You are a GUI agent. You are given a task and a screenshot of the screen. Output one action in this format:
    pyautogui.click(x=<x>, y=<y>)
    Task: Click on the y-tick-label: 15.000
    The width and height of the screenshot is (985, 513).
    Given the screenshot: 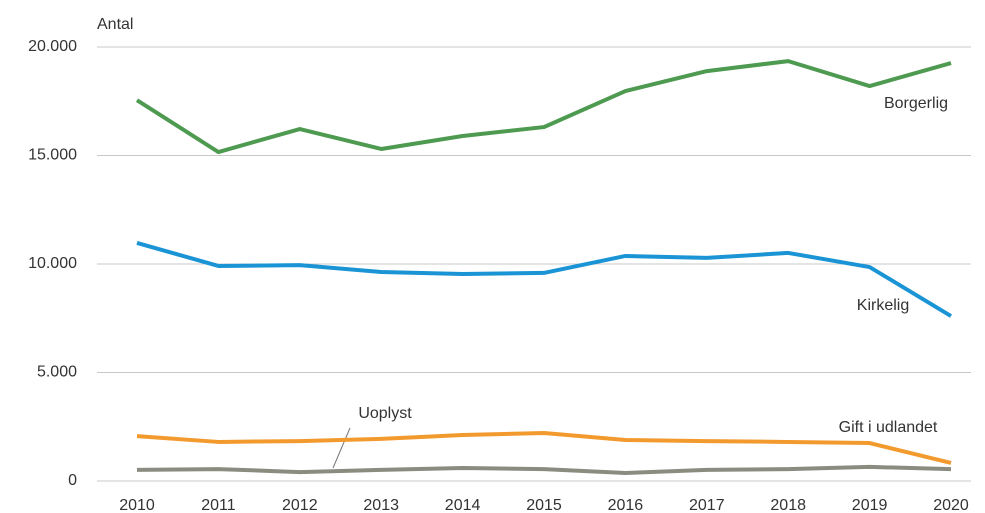 What is the action you would take?
    pyautogui.click(x=52, y=155)
    